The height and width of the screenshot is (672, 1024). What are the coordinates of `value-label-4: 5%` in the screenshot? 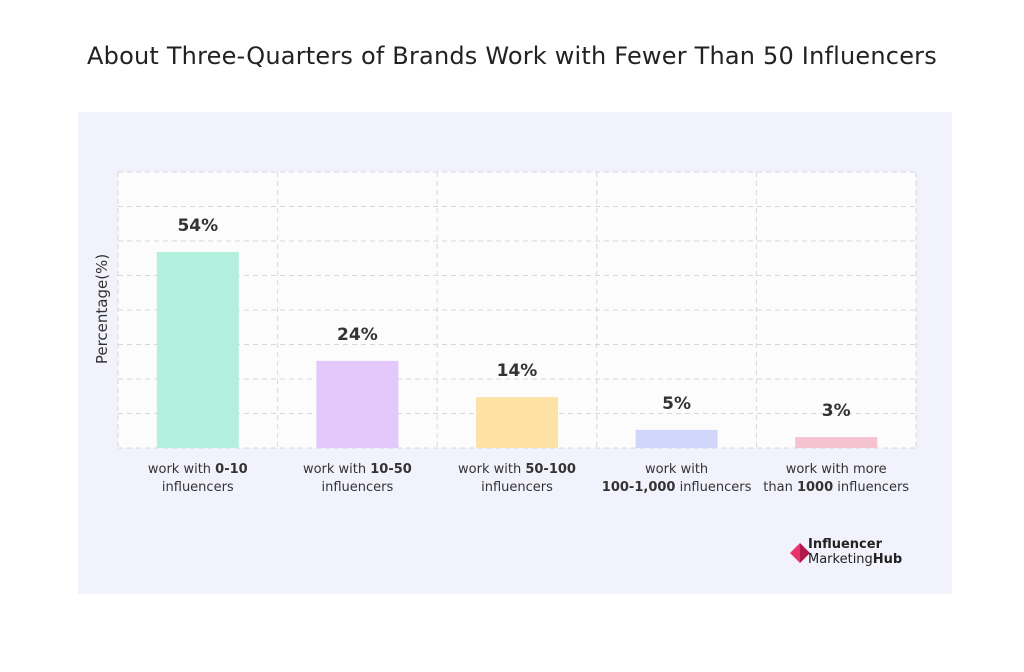 It's located at (677, 403).